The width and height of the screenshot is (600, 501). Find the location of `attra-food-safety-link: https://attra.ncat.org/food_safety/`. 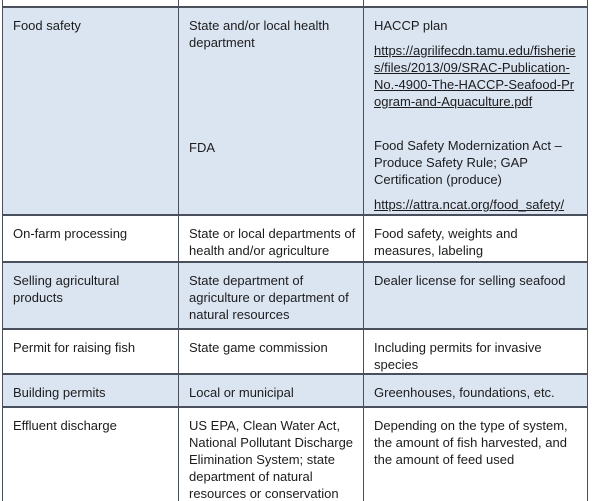

attra-food-safety-link: https://attra.ncat.org/food_safety/ is located at coordinates (469, 204).